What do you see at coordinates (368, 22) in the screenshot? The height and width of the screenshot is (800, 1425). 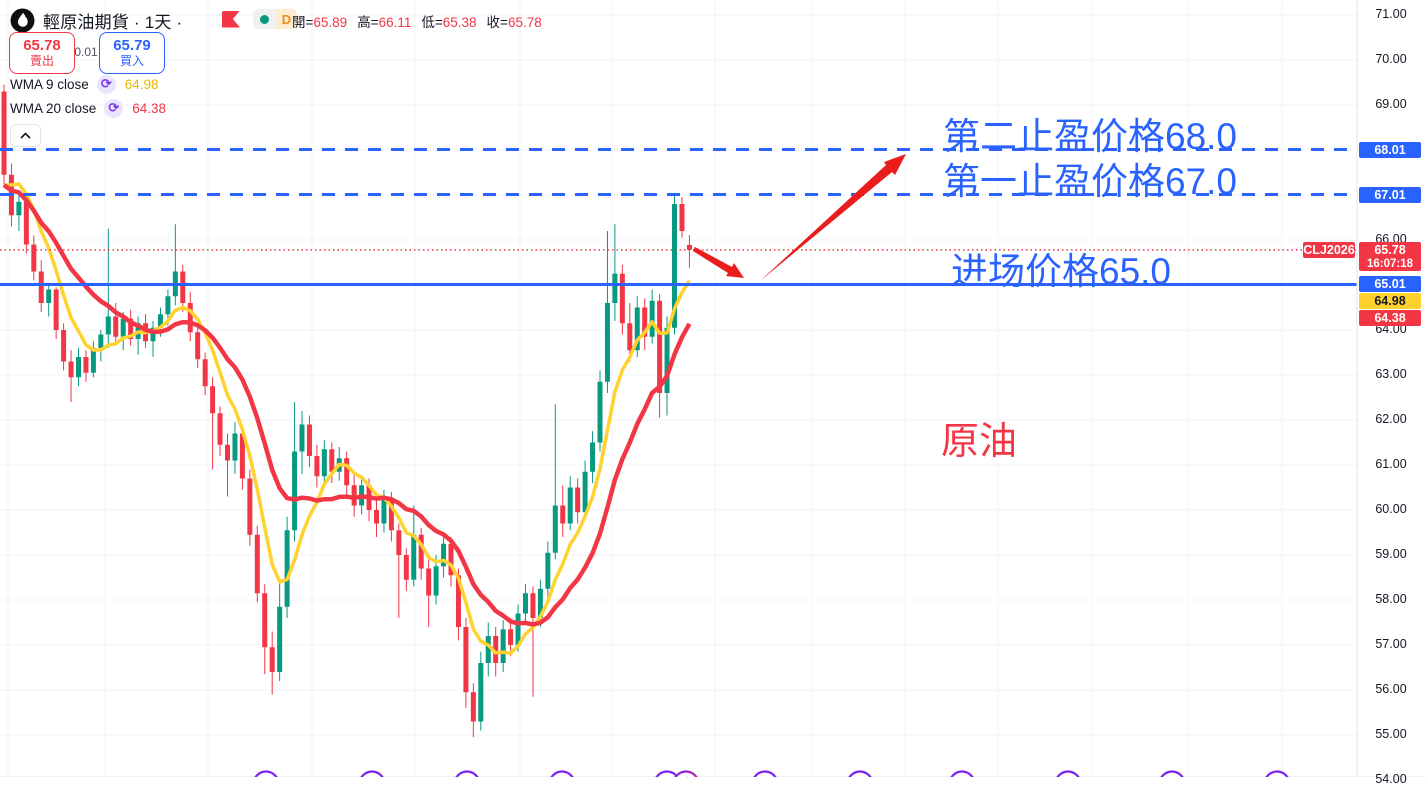 I see `ohlc-label: 高=` at bounding box center [368, 22].